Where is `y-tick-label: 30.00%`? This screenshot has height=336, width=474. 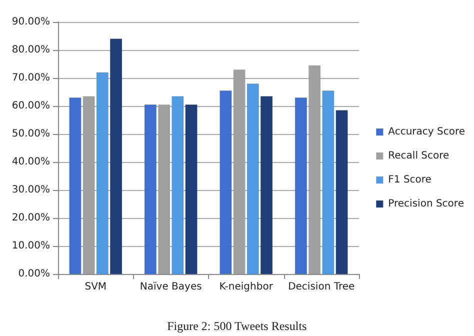 y-tick-label: 30.00% is located at coordinates (31, 190).